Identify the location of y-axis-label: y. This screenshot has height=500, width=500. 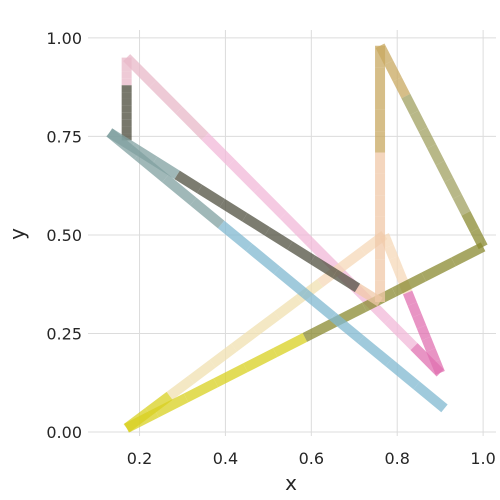
(17, 234).